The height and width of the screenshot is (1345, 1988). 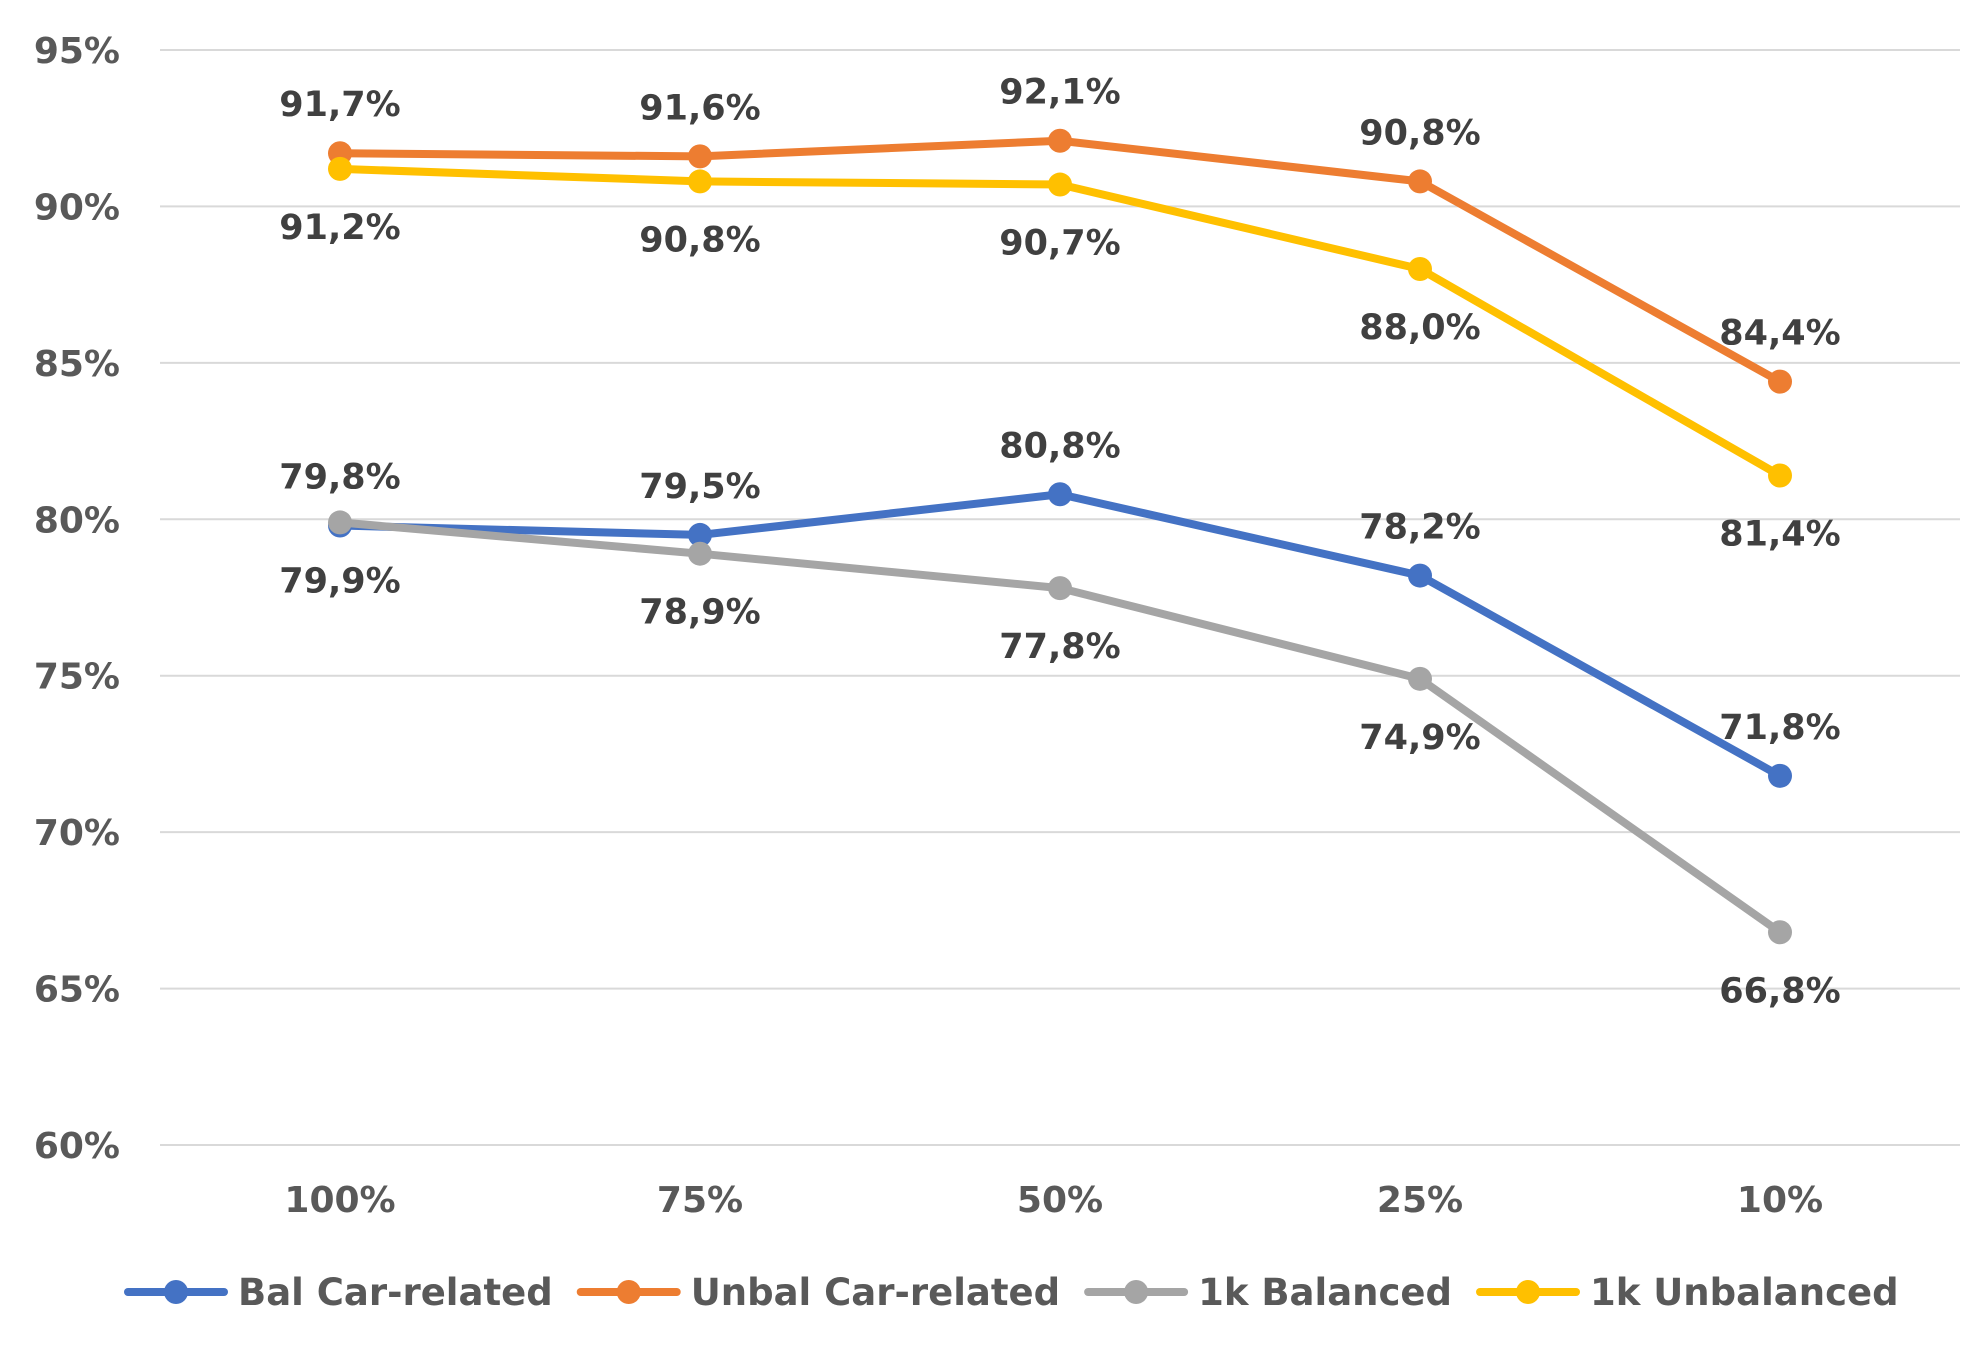 What do you see at coordinates (339, 1200) in the screenshot?
I see `x-tick-label: 100%` at bounding box center [339, 1200].